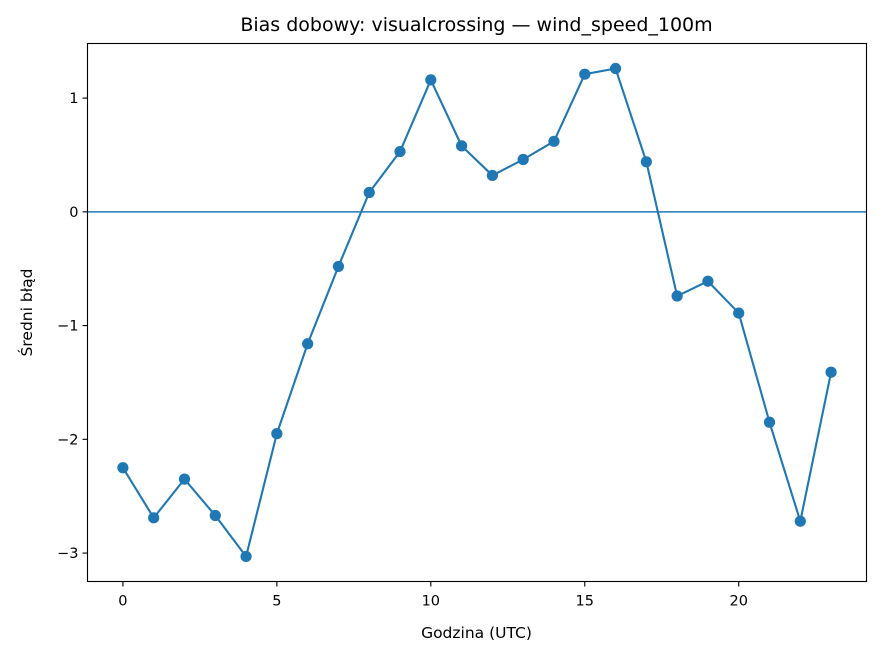  I want to click on x-tick-label: 0, so click(122, 602).